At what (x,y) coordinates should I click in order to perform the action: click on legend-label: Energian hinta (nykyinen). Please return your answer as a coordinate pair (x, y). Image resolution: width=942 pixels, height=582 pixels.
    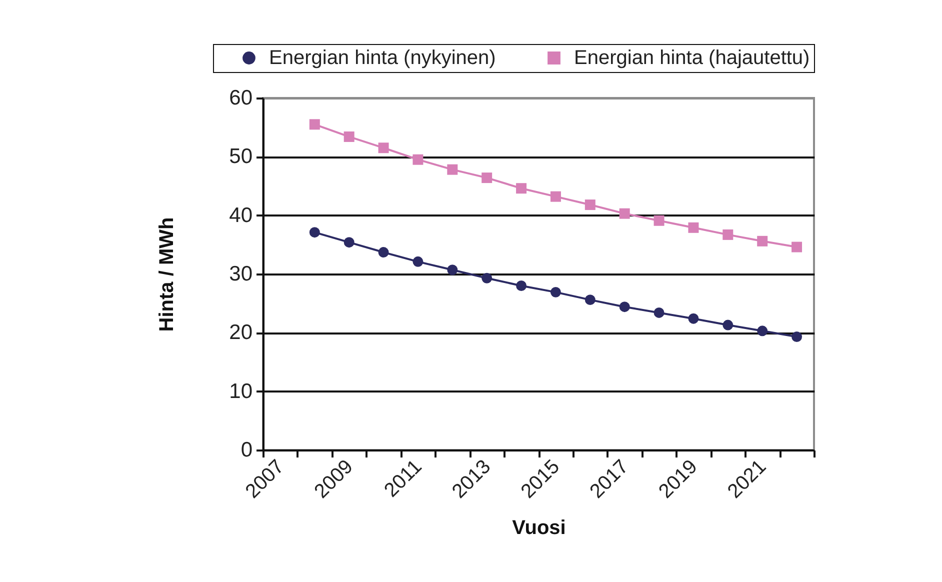
    Looking at the image, I should click on (382, 58).